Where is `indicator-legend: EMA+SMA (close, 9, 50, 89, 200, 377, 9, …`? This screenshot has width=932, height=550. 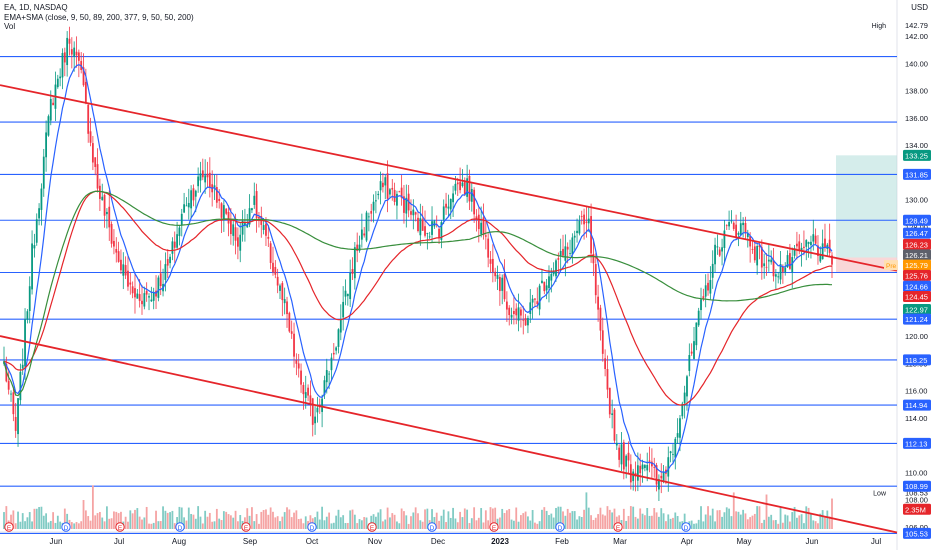 indicator-legend: EMA+SMA (close, 9, 50, 89, 200, 377, 9, … is located at coordinates (99, 17).